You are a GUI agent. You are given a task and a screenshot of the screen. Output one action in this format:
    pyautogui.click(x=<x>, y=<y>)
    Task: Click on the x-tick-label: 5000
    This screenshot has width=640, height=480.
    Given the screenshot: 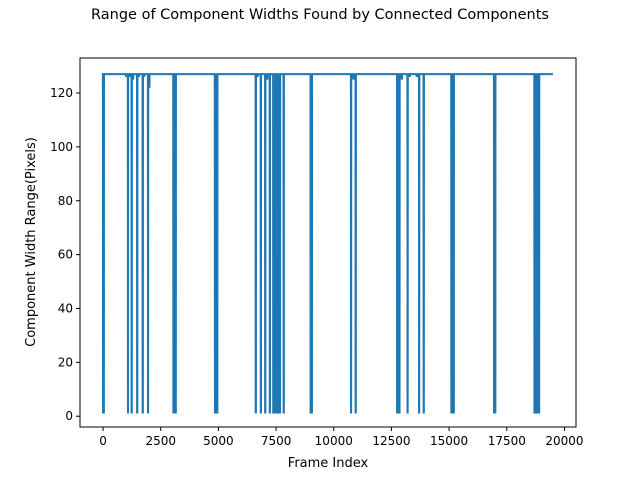 What is the action you would take?
    pyautogui.click(x=218, y=441)
    